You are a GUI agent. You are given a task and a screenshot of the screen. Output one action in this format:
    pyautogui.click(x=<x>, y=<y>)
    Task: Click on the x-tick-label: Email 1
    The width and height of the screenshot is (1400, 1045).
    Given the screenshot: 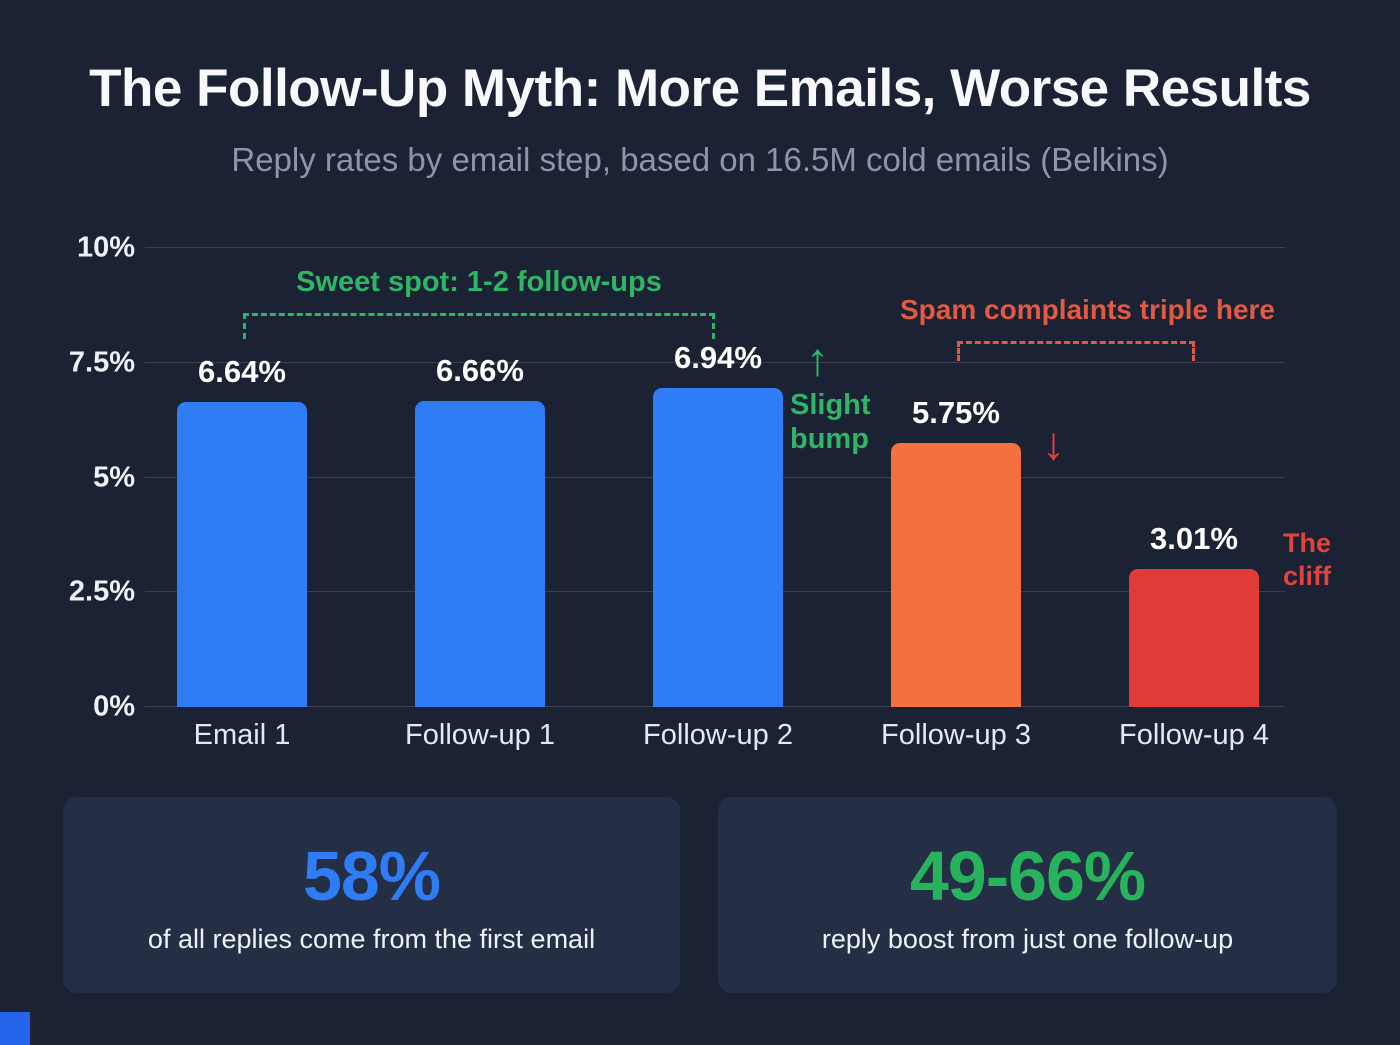 What is the action you would take?
    pyautogui.click(x=242, y=735)
    